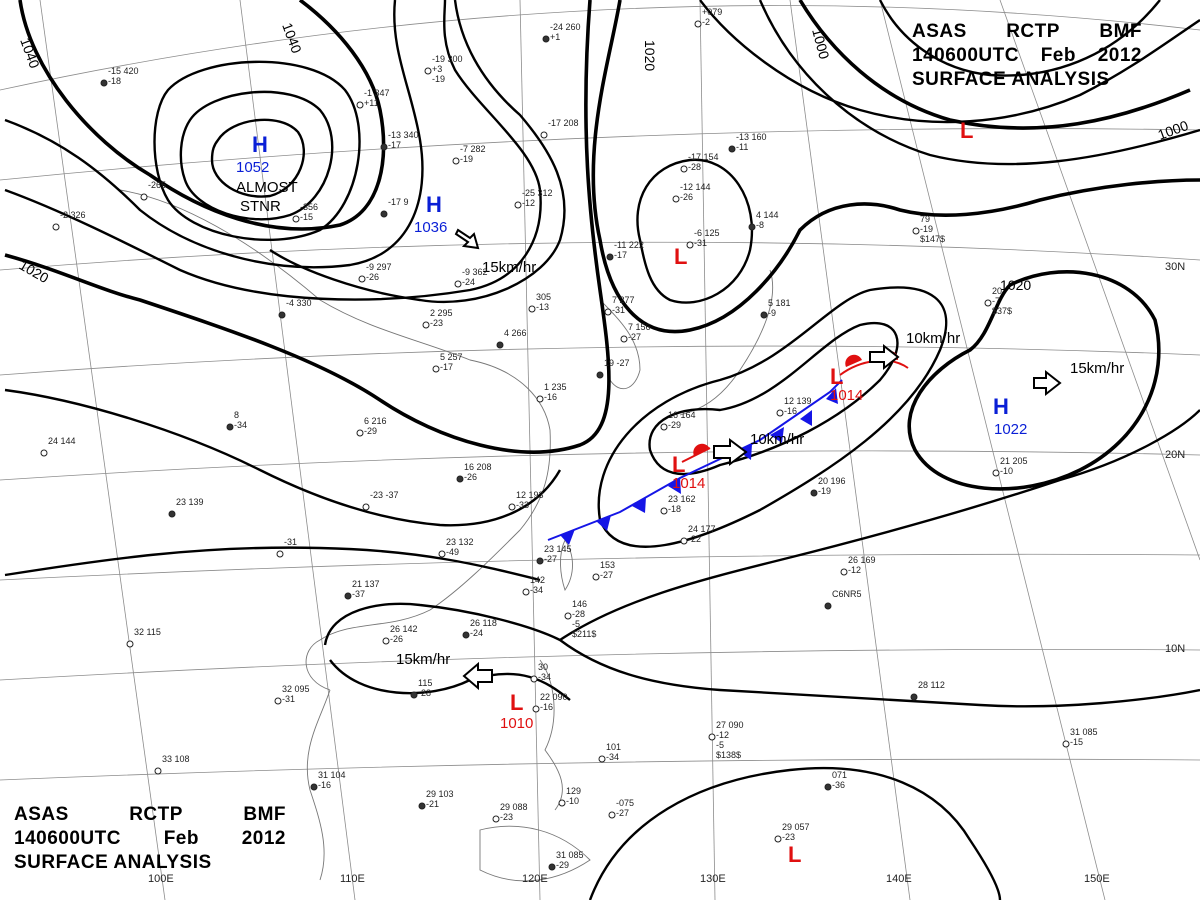 The height and width of the screenshot is (900, 1200). Describe the element at coordinates (1010, 466) in the screenshot. I see `station-plot: 21 205-10` at that location.